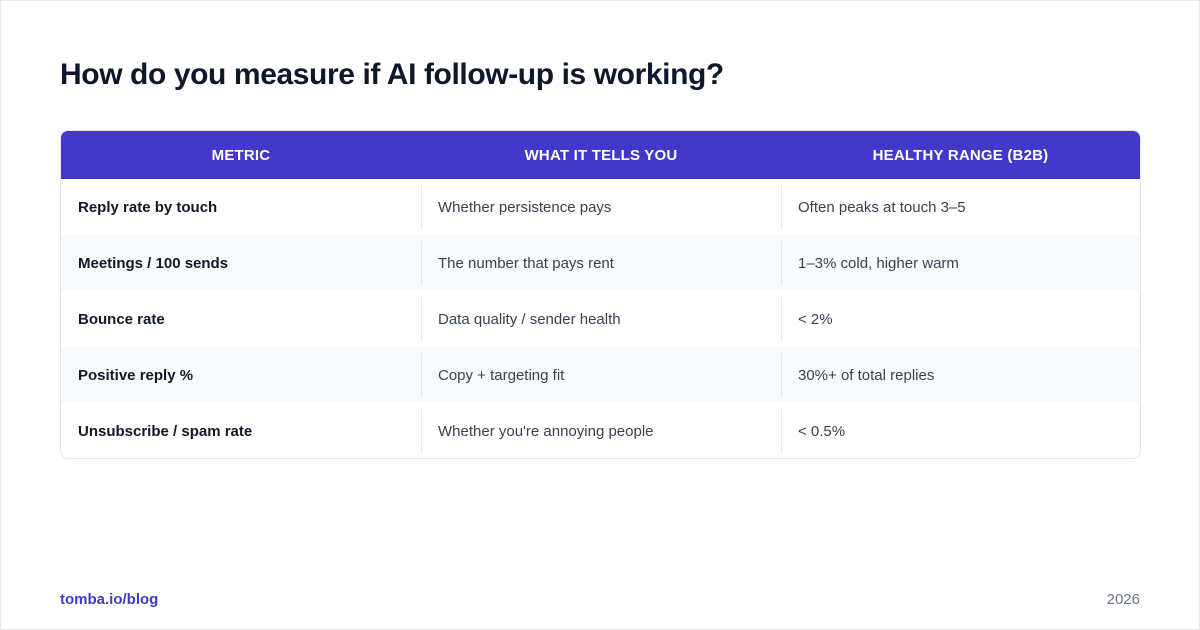  Describe the element at coordinates (960, 263) in the screenshot. I see `range-cell: 1–3% cold, higher warm` at that location.